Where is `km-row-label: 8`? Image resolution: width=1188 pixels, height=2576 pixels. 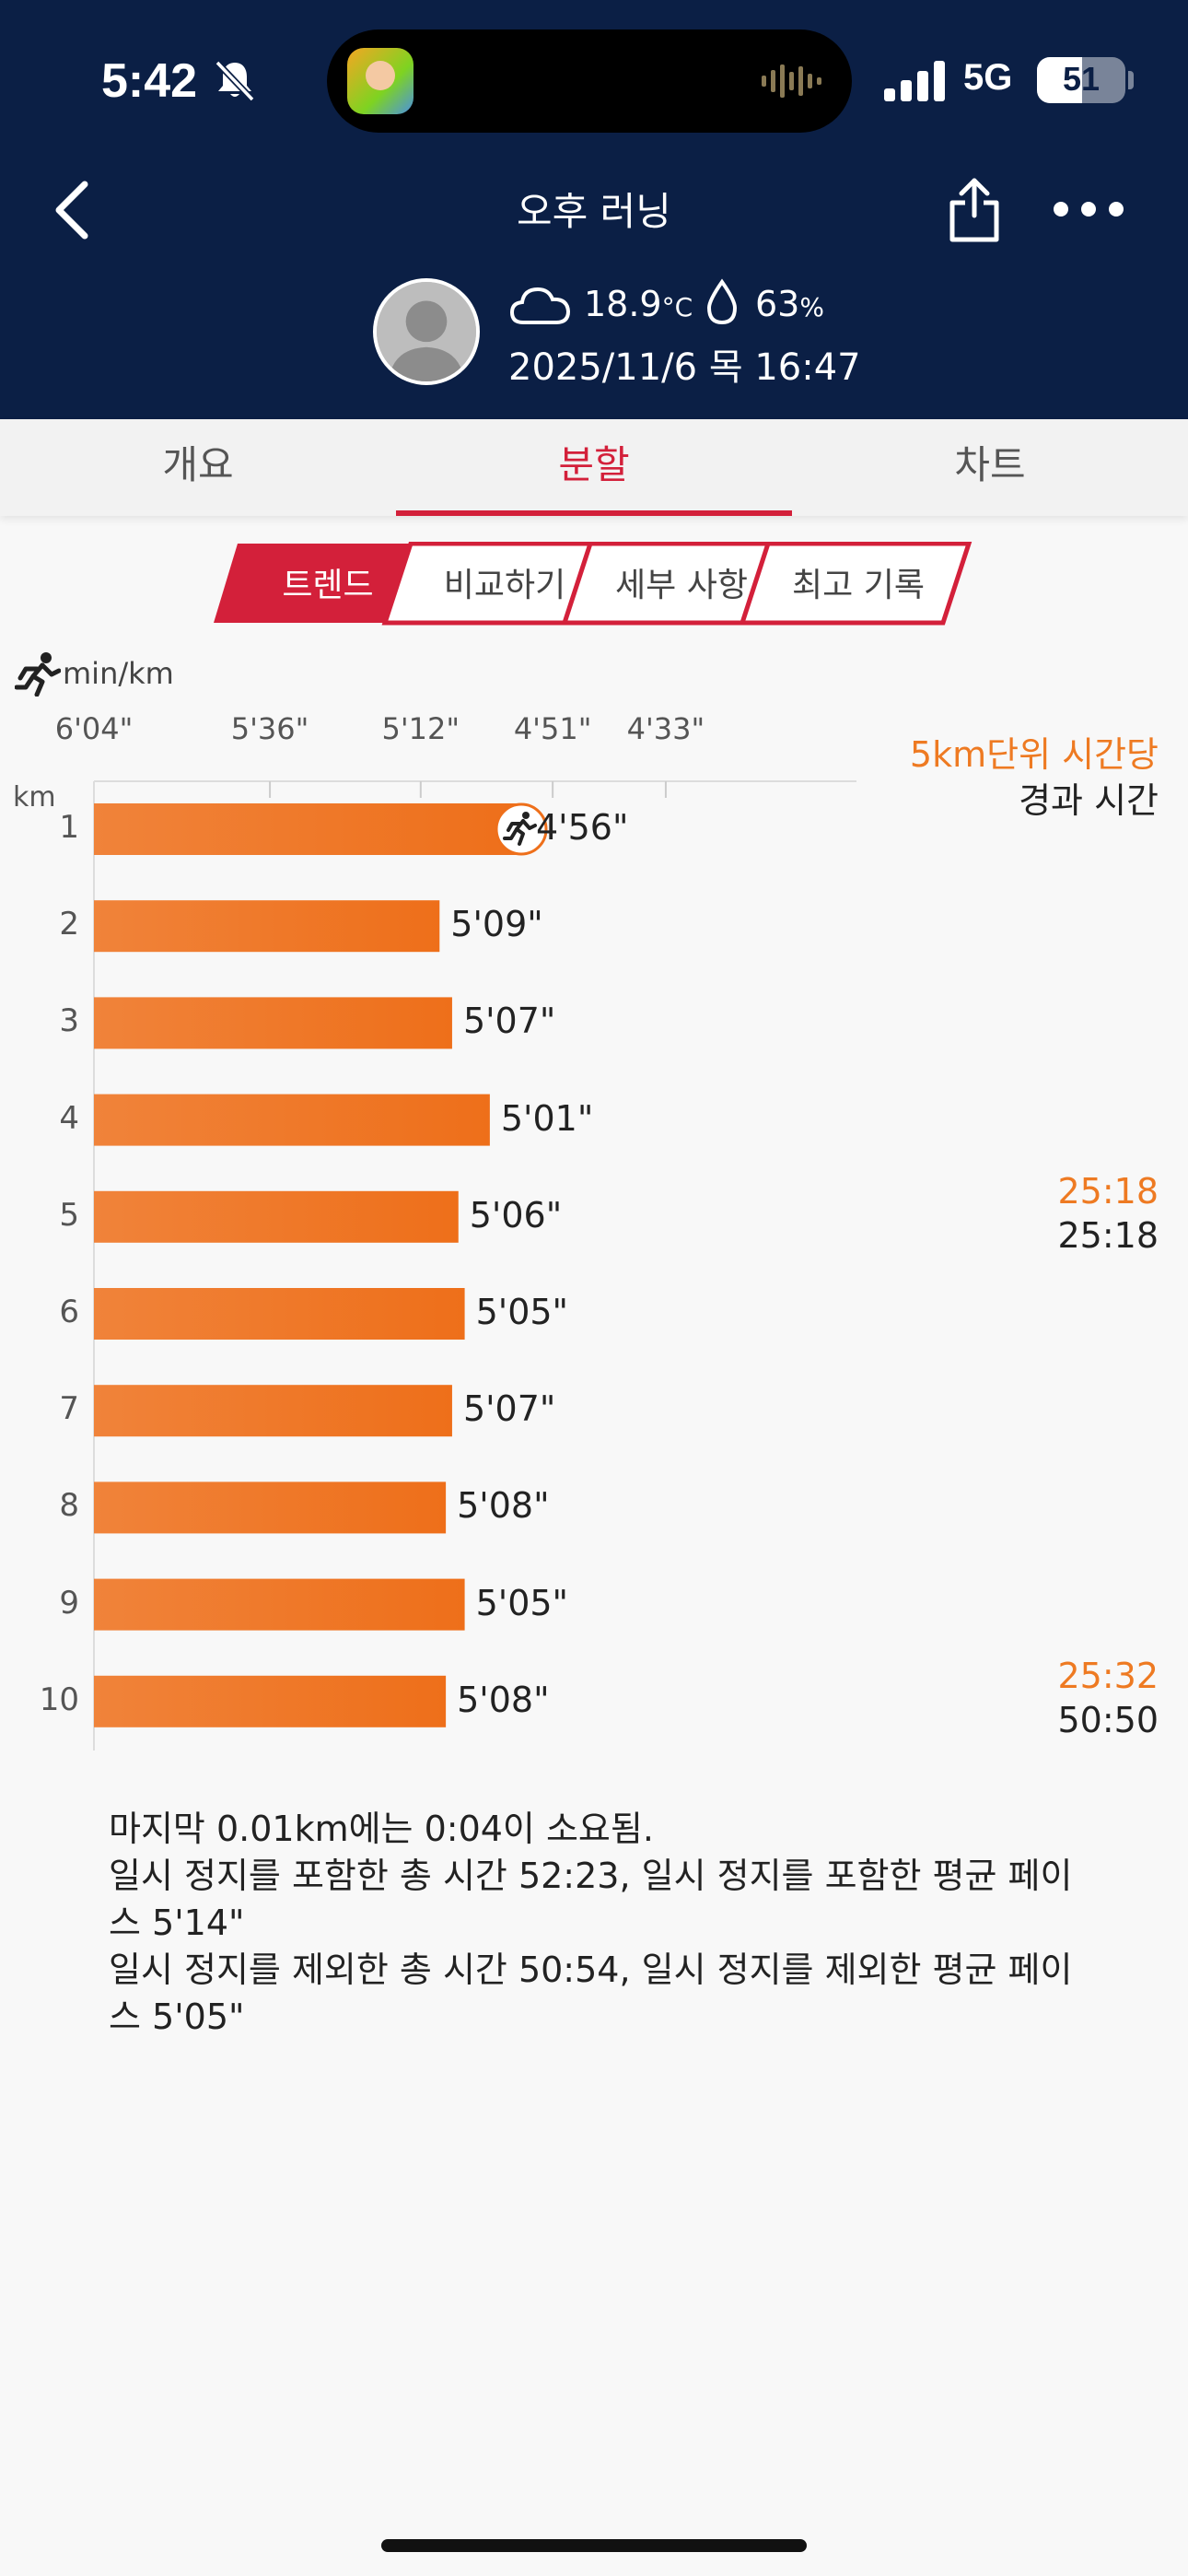 km-row-label: 8 is located at coordinates (69, 1506).